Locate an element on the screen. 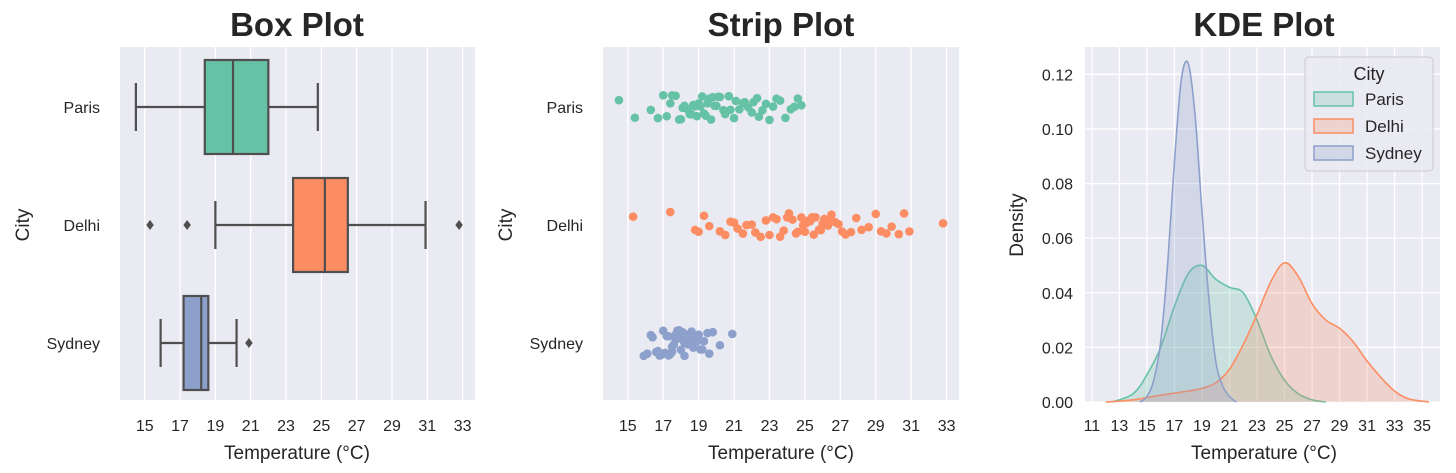  kde-plot-legend: City Paris Delhi Sydney is located at coordinates (1369, 114).